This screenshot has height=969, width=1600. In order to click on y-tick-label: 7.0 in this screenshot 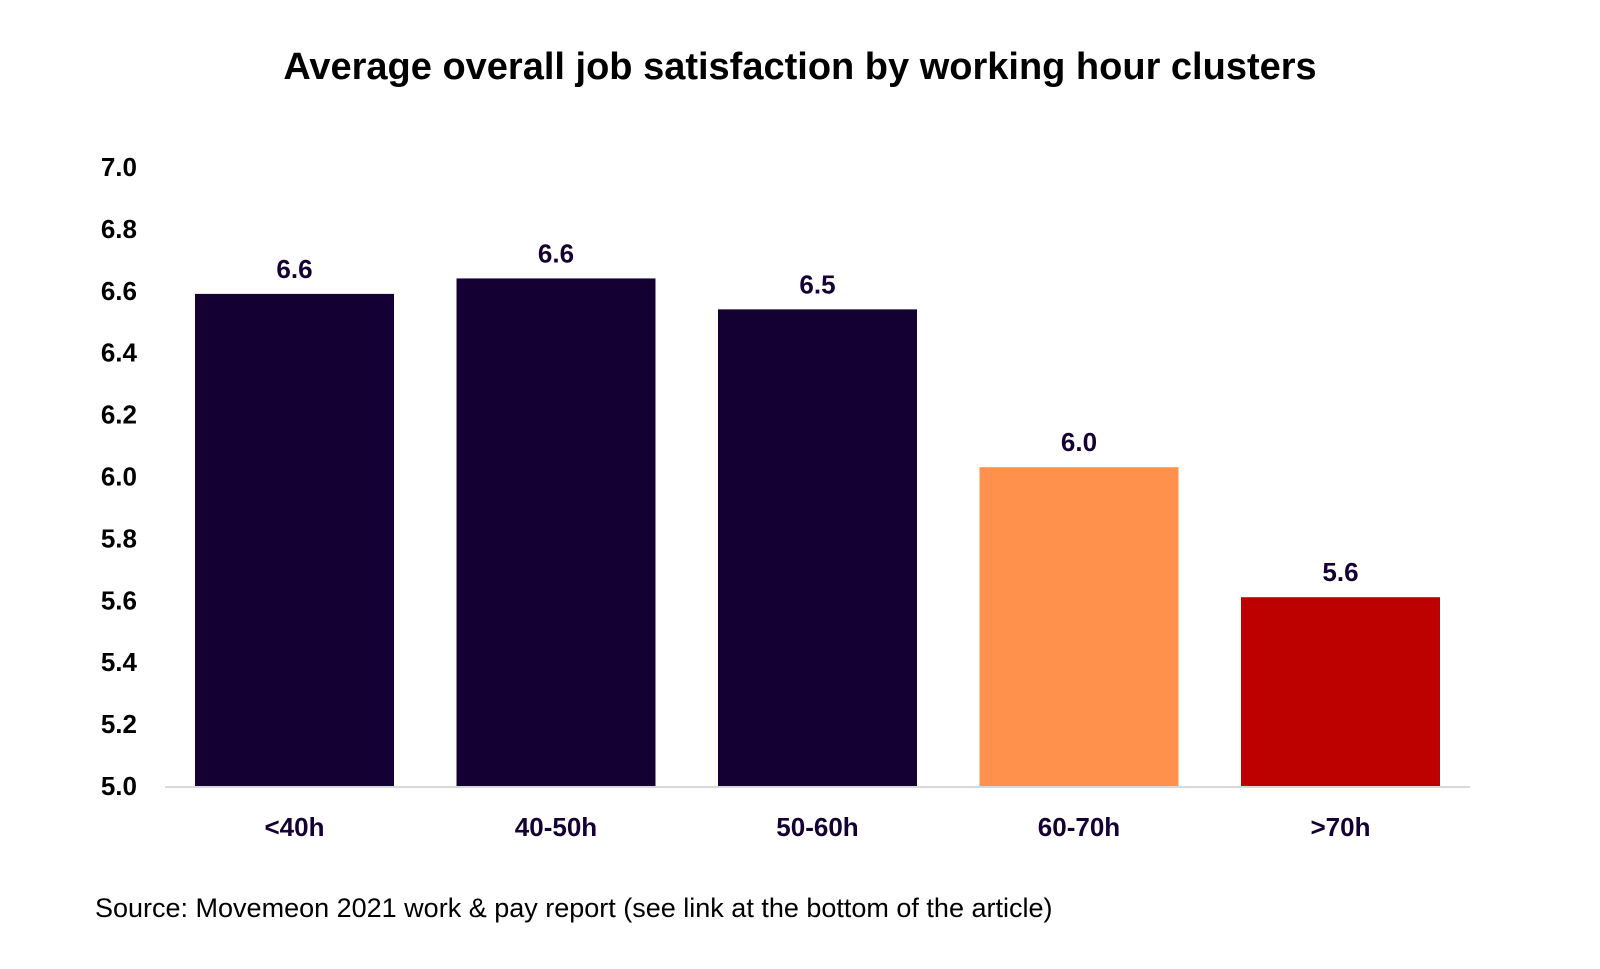, I will do `click(119, 167)`.